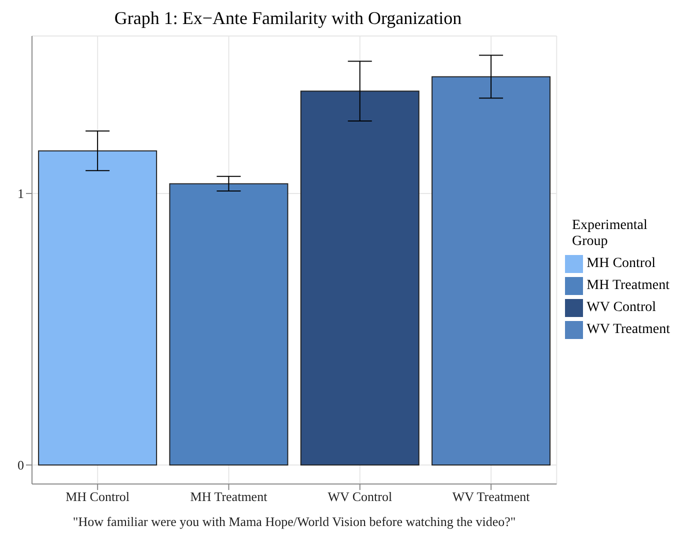 The image size is (692, 541). I want to click on legend-label: WV Control, so click(621, 307).